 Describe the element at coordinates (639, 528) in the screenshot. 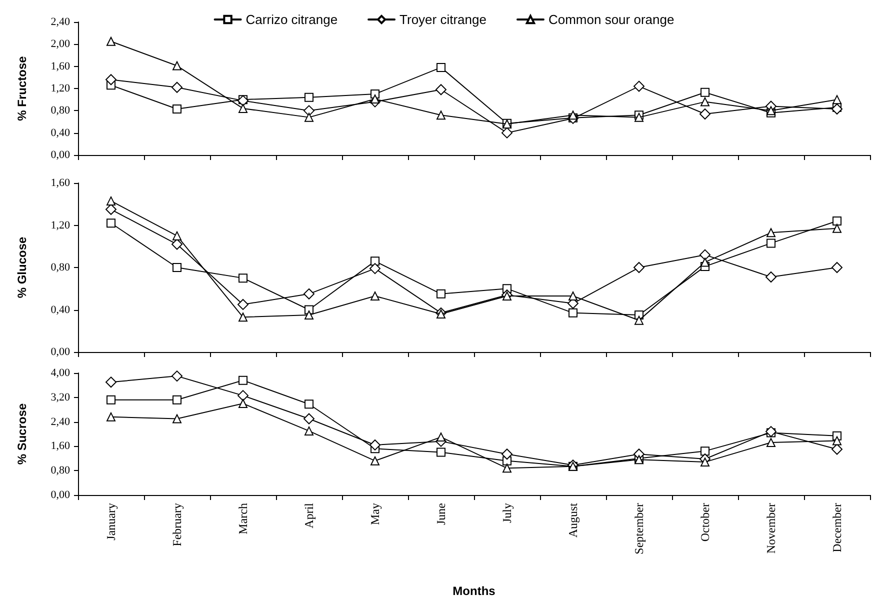

I see `x-tick-label: September` at that location.